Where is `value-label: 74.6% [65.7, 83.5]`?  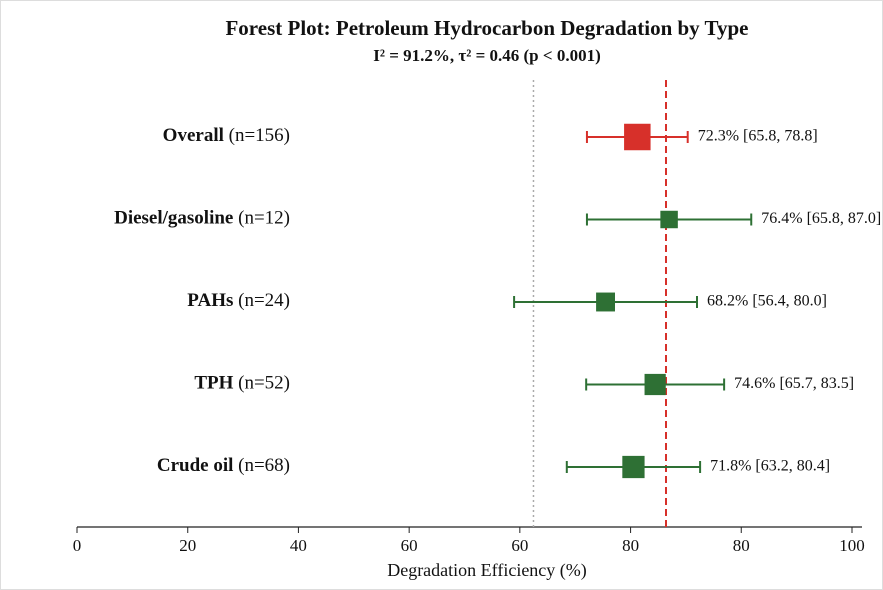
value-label: 74.6% [65.7, 83.5] is located at coordinates (794, 383).